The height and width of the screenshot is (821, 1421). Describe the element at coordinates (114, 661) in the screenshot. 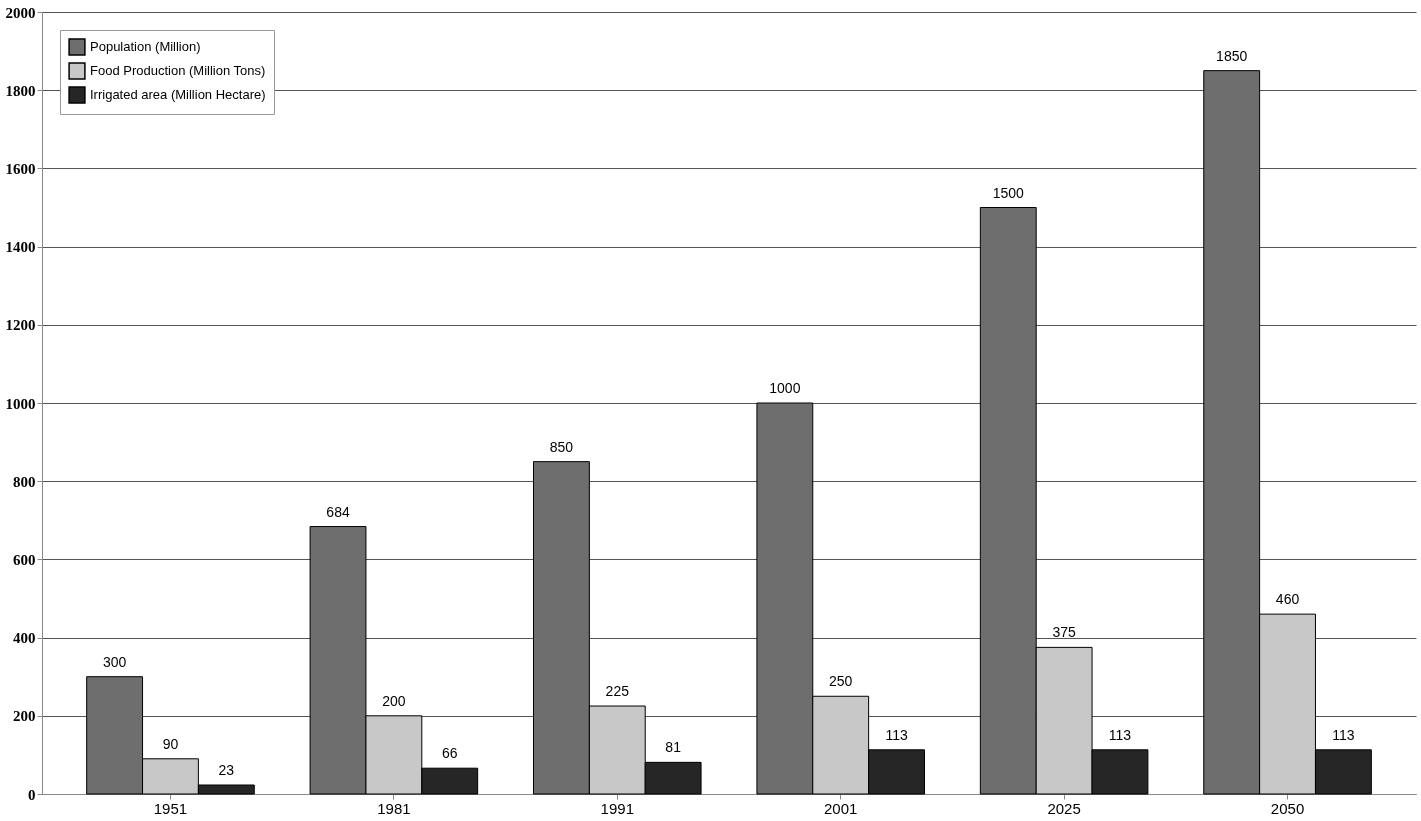

I see `data-label: 300` at that location.